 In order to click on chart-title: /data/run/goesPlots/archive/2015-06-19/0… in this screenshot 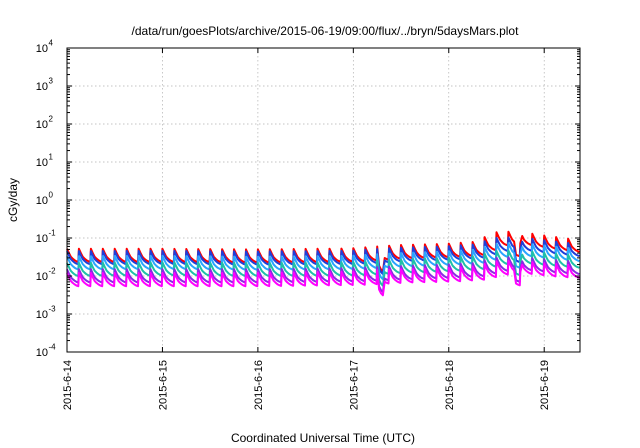, I will do `click(326, 31)`.